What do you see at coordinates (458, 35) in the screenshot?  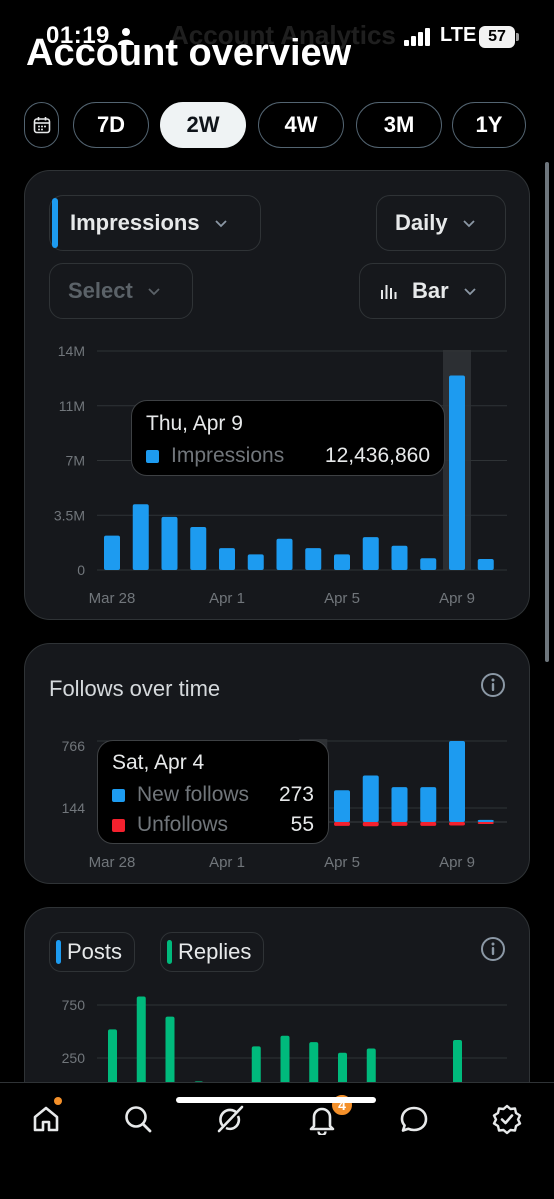 I see `network-label: LTE` at bounding box center [458, 35].